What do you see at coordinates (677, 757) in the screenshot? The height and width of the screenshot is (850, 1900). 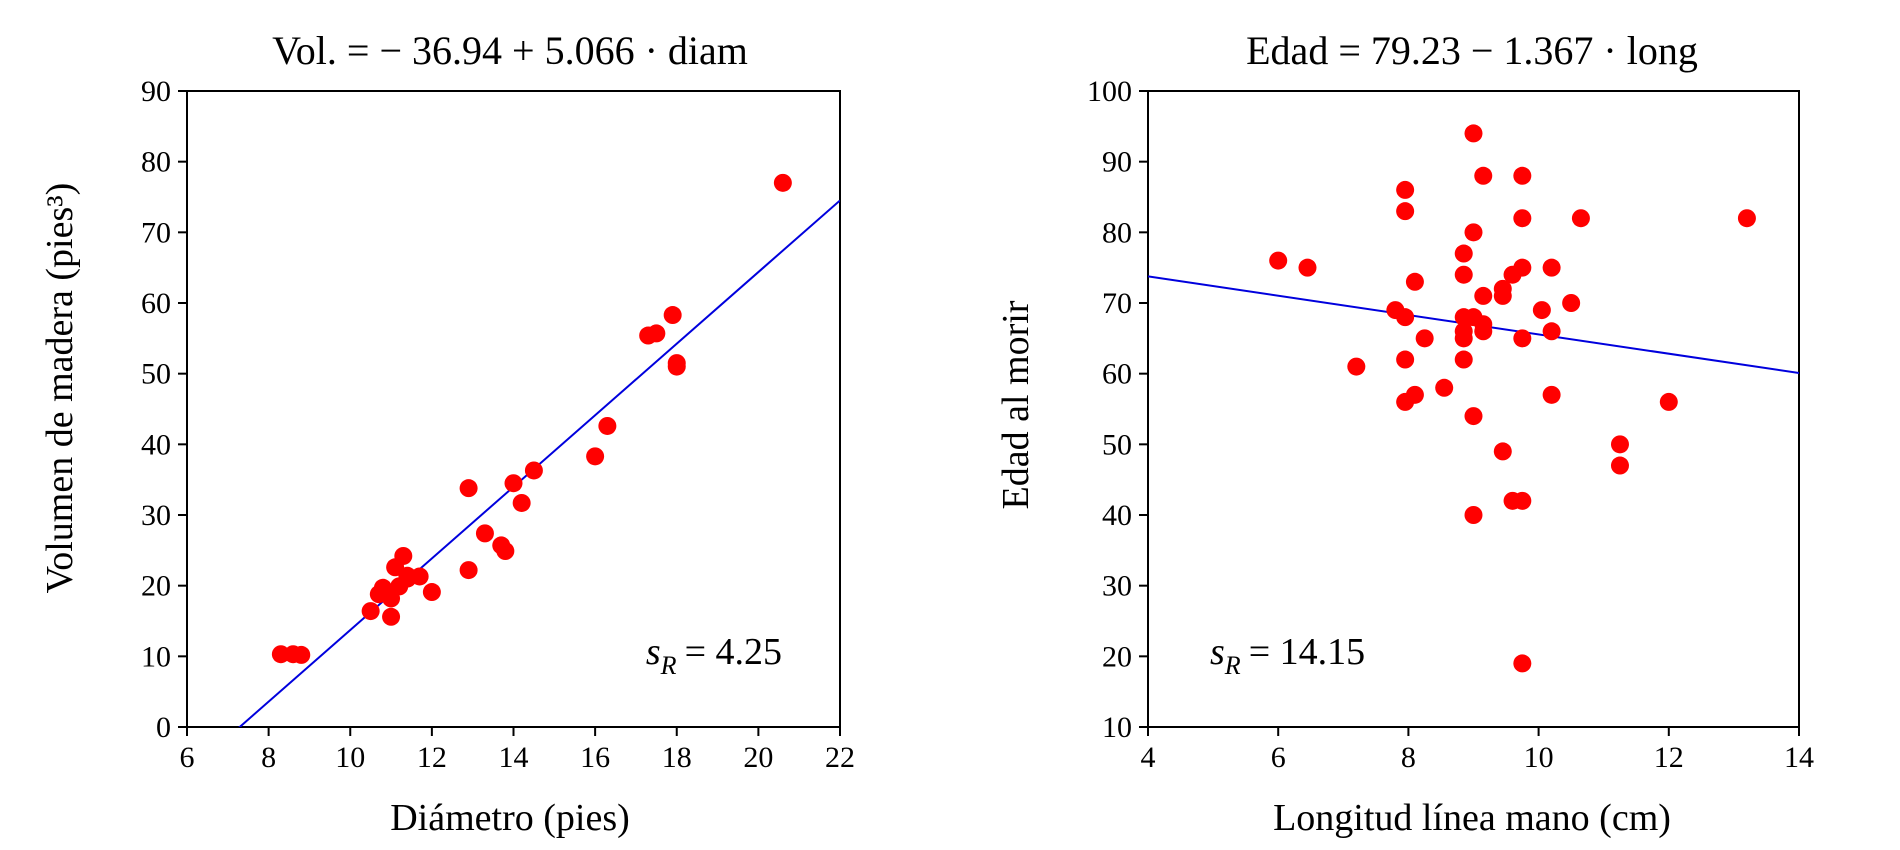 I see `x-tick-label: 18` at bounding box center [677, 757].